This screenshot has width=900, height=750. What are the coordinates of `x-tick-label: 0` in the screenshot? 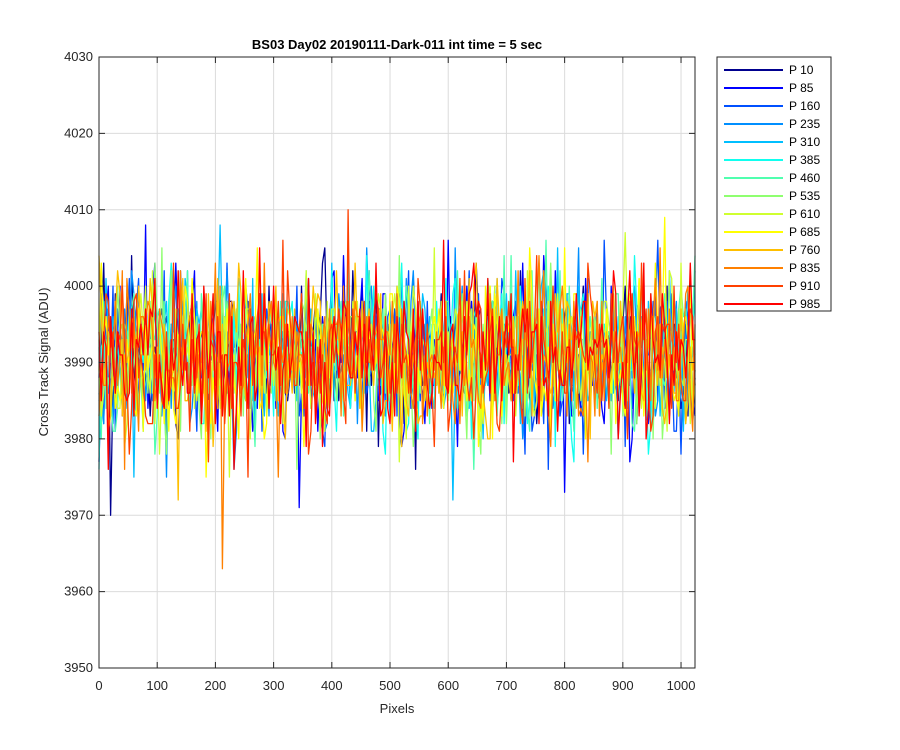 It's located at (98, 685).